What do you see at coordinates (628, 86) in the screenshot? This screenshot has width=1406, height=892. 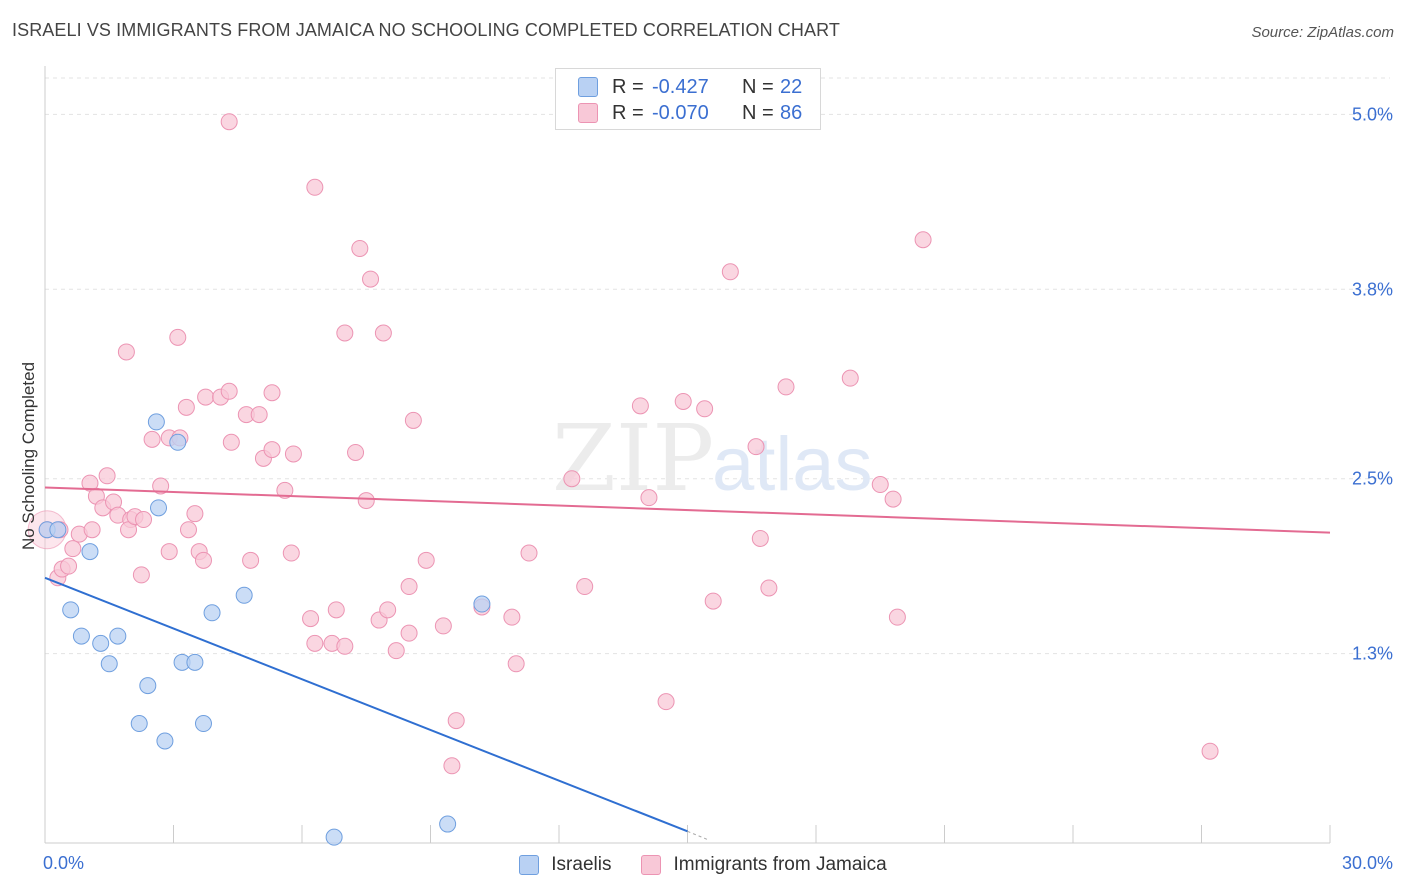 I see `legend-r-label: R =` at bounding box center [628, 86].